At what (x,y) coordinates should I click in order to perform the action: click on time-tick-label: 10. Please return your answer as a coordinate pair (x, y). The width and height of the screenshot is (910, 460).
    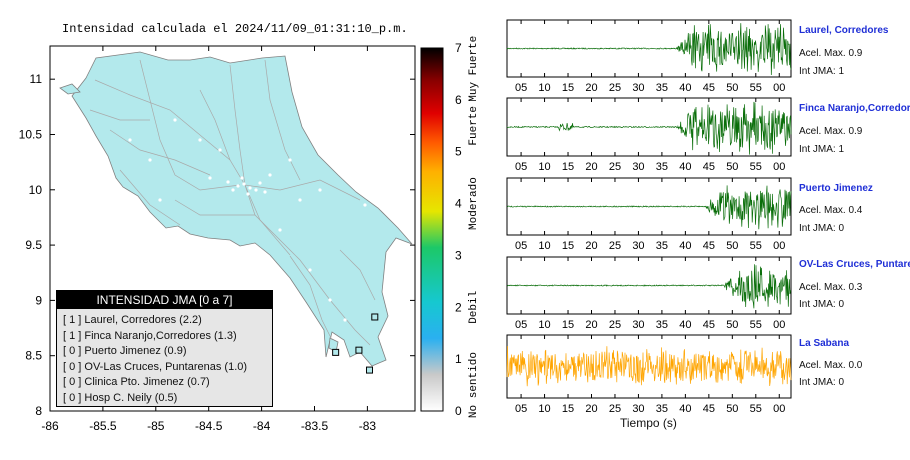
    Looking at the image, I should click on (544, 88).